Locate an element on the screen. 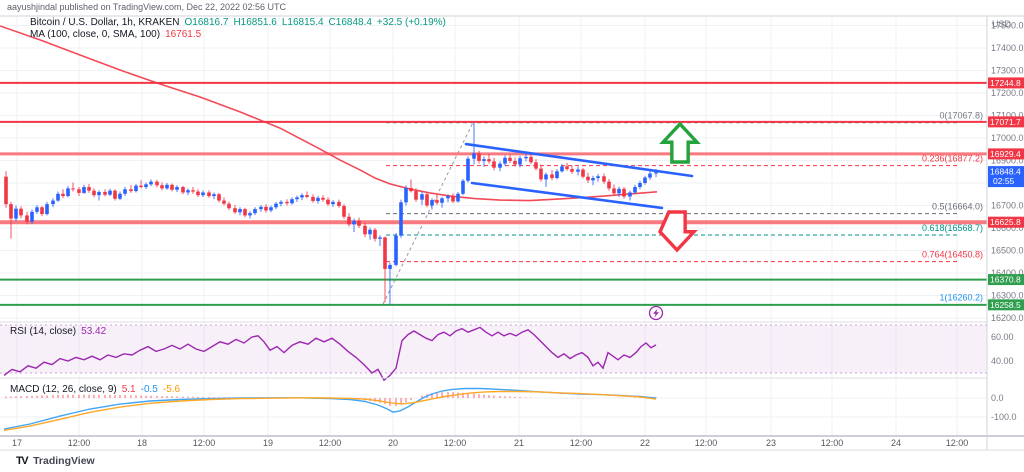 This screenshot has height=472, width=1024. macd-legend: MACD (12, 26, close, 9) 5.1 -0.5 -5.6 is located at coordinates (95, 389).